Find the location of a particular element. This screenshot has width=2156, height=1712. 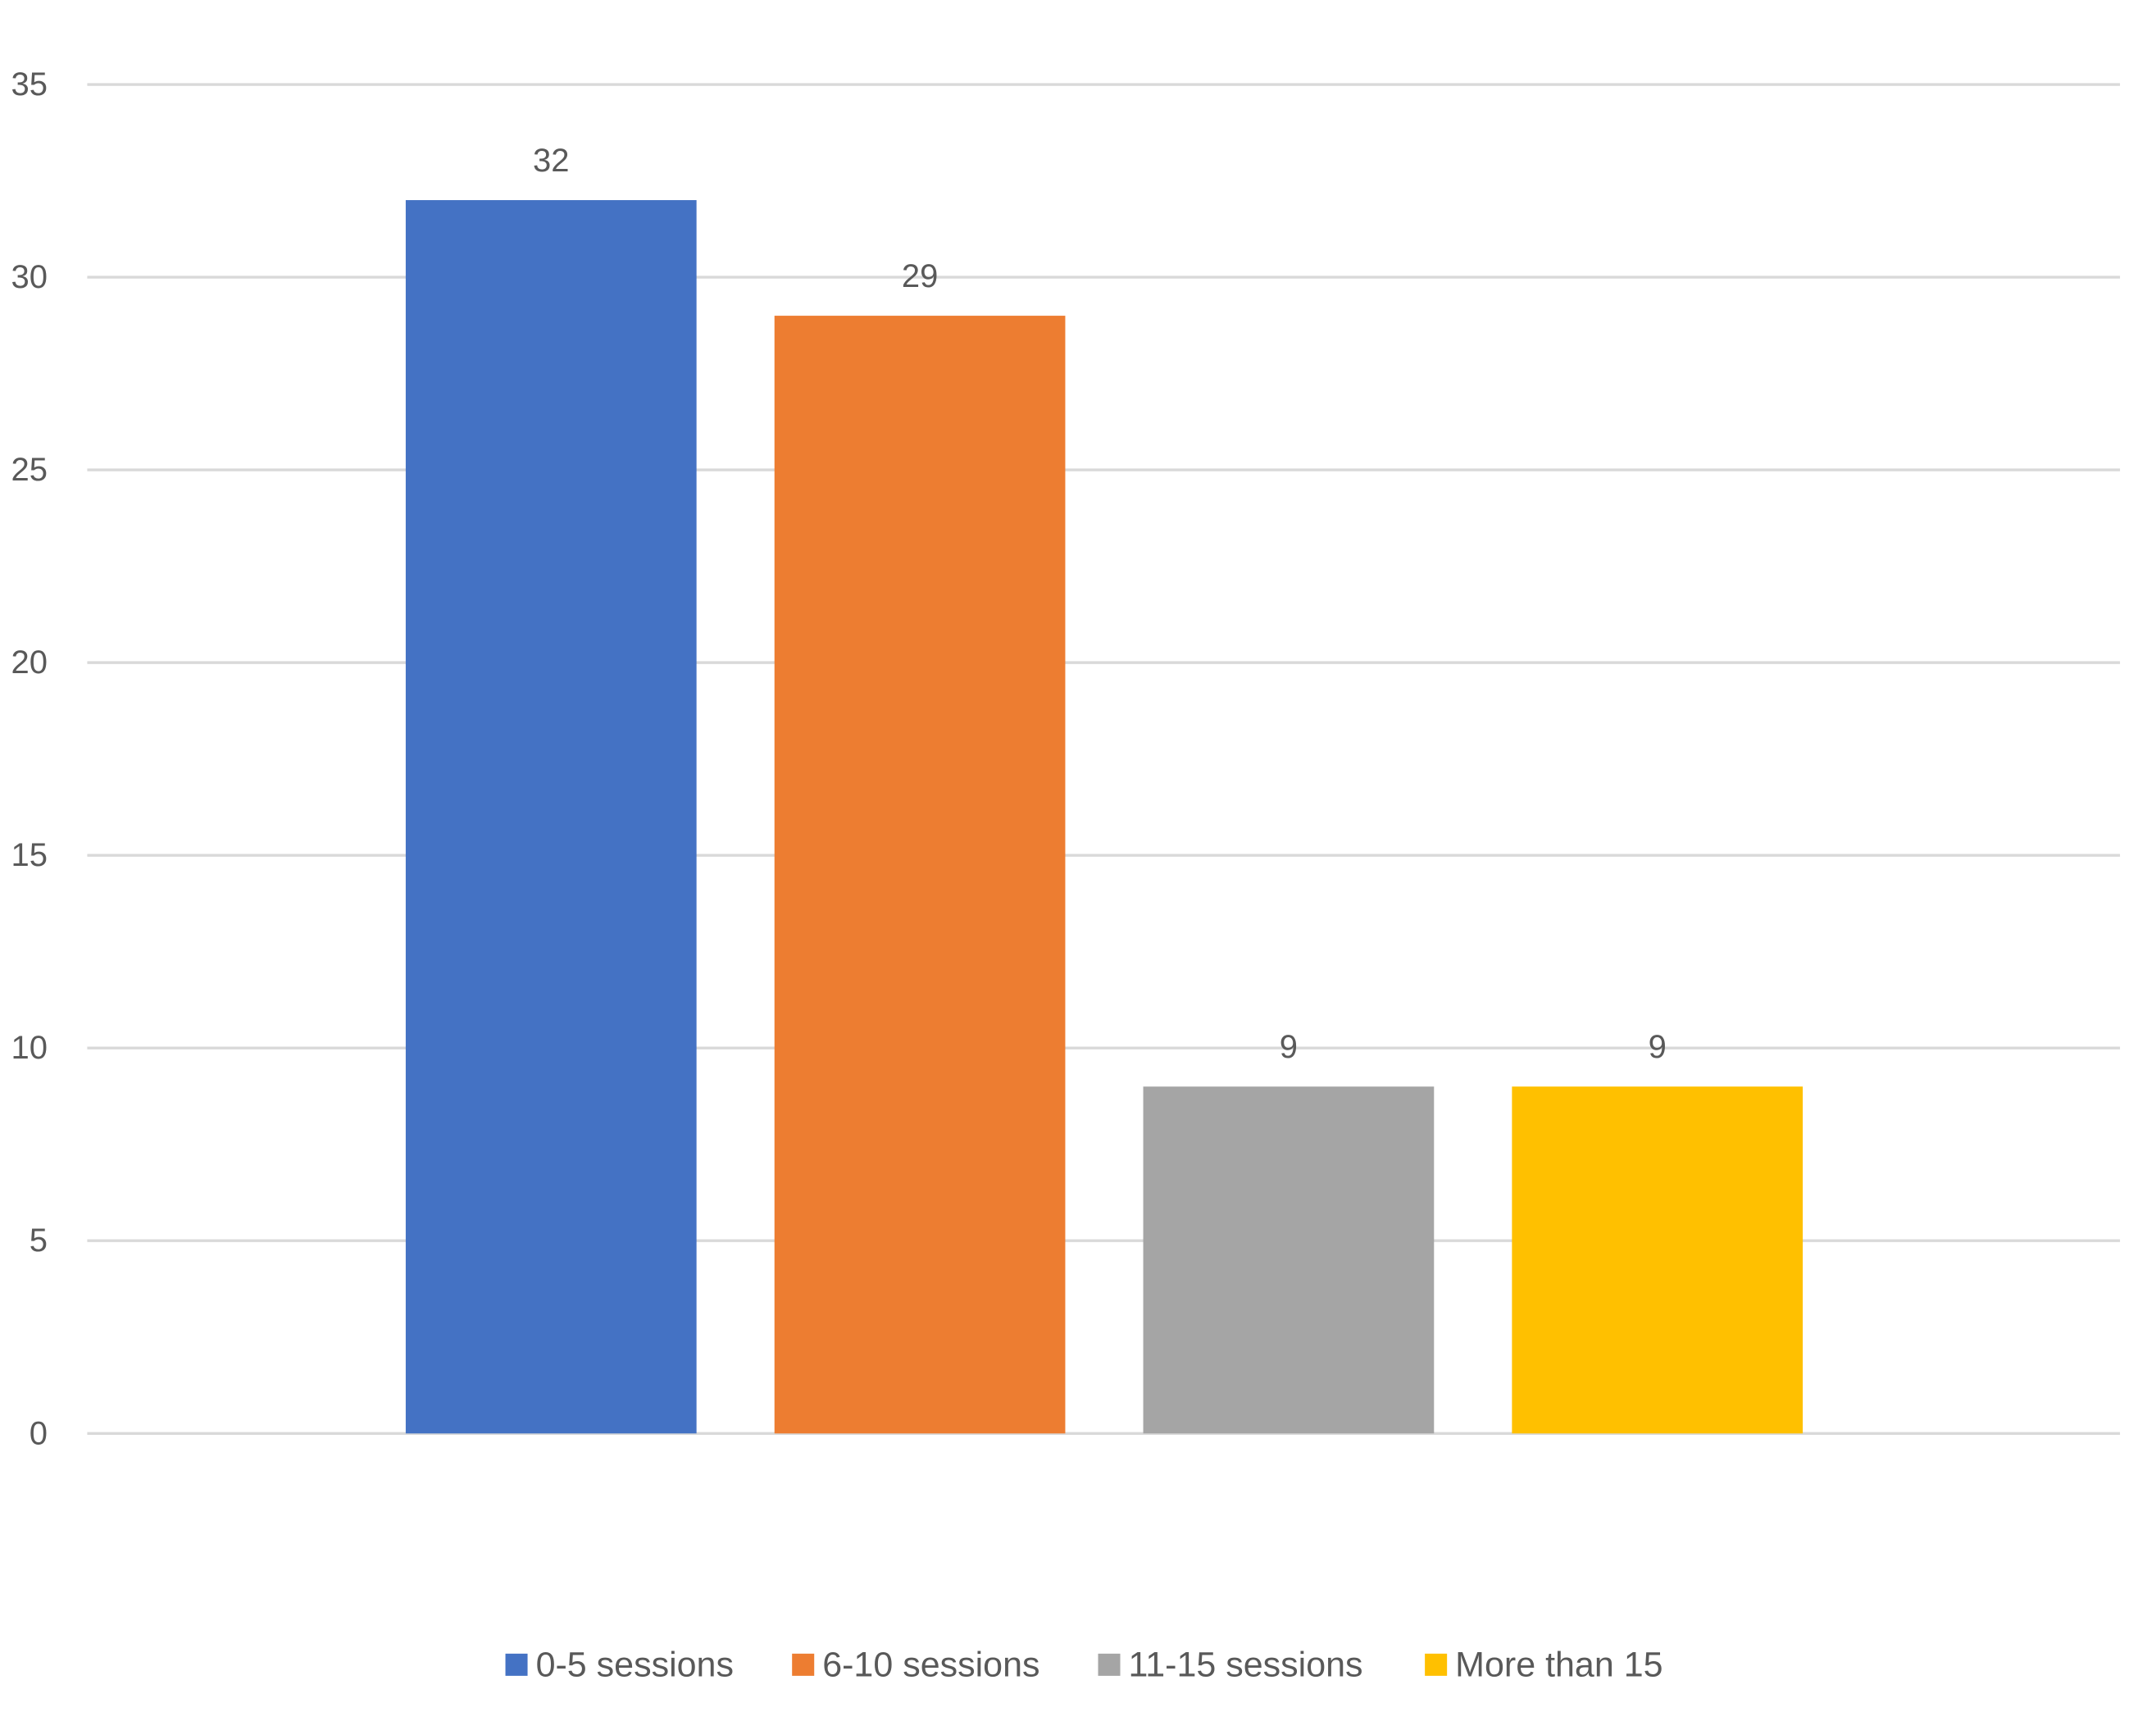

legend-label: 0-5 sessions is located at coordinates (635, 1664).